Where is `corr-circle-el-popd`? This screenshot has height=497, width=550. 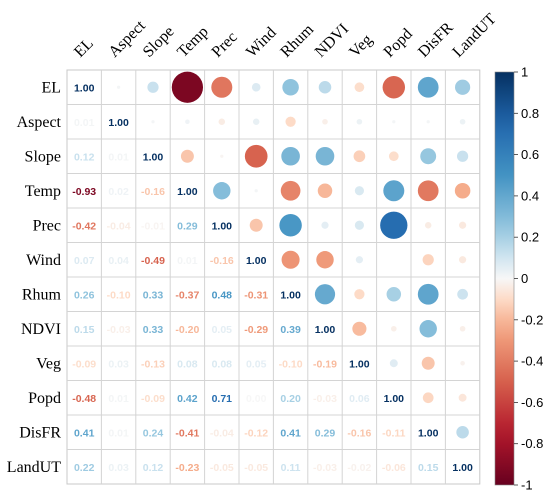 corr-circle-el-popd is located at coordinates (394, 87).